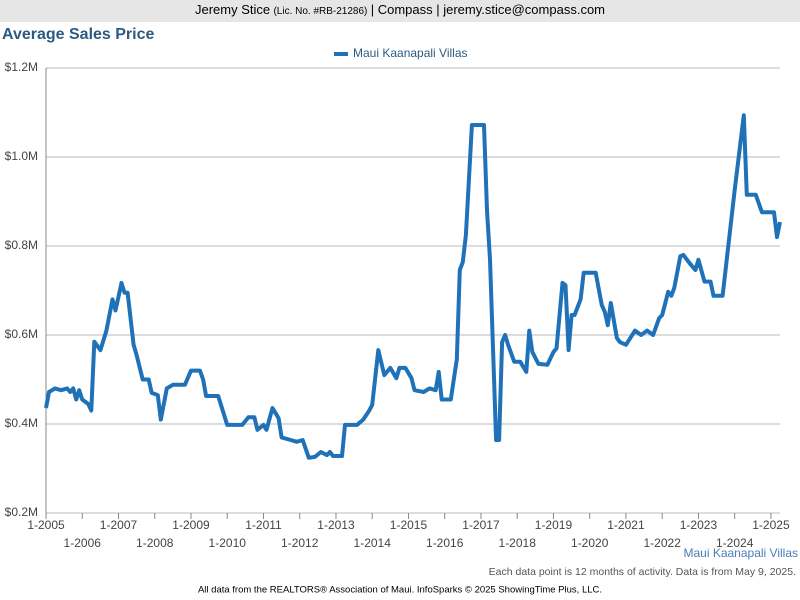 This screenshot has height=600, width=800. Describe the element at coordinates (481, 525) in the screenshot. I see `x-tick-label: 1-2017` at that location.